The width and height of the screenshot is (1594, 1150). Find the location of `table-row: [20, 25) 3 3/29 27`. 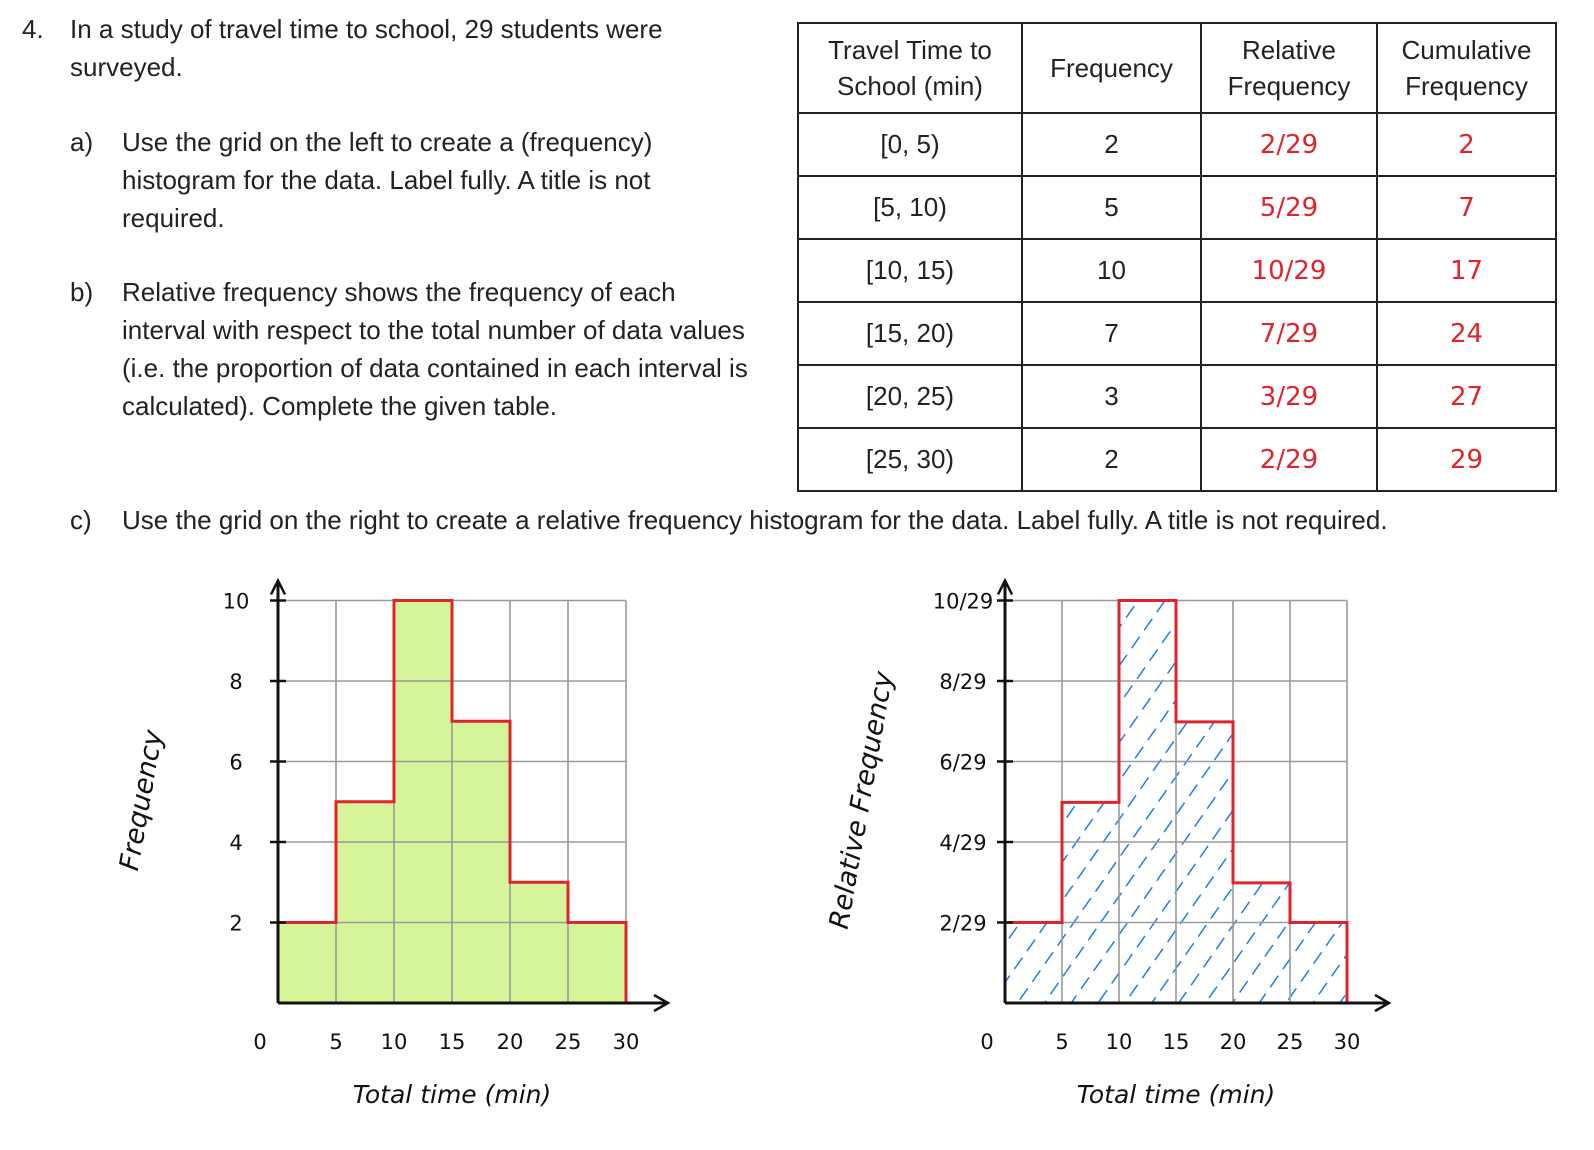

table-row: [20, 25) 3 3/29 27 is located at coordinates (1177, 396).